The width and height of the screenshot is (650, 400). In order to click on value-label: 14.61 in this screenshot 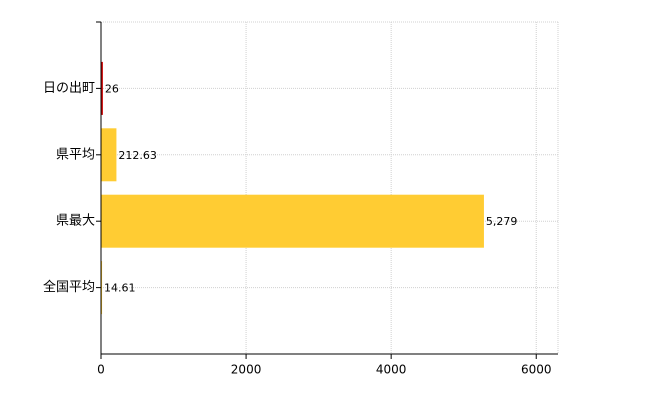, I will do `click(120, 288)`.